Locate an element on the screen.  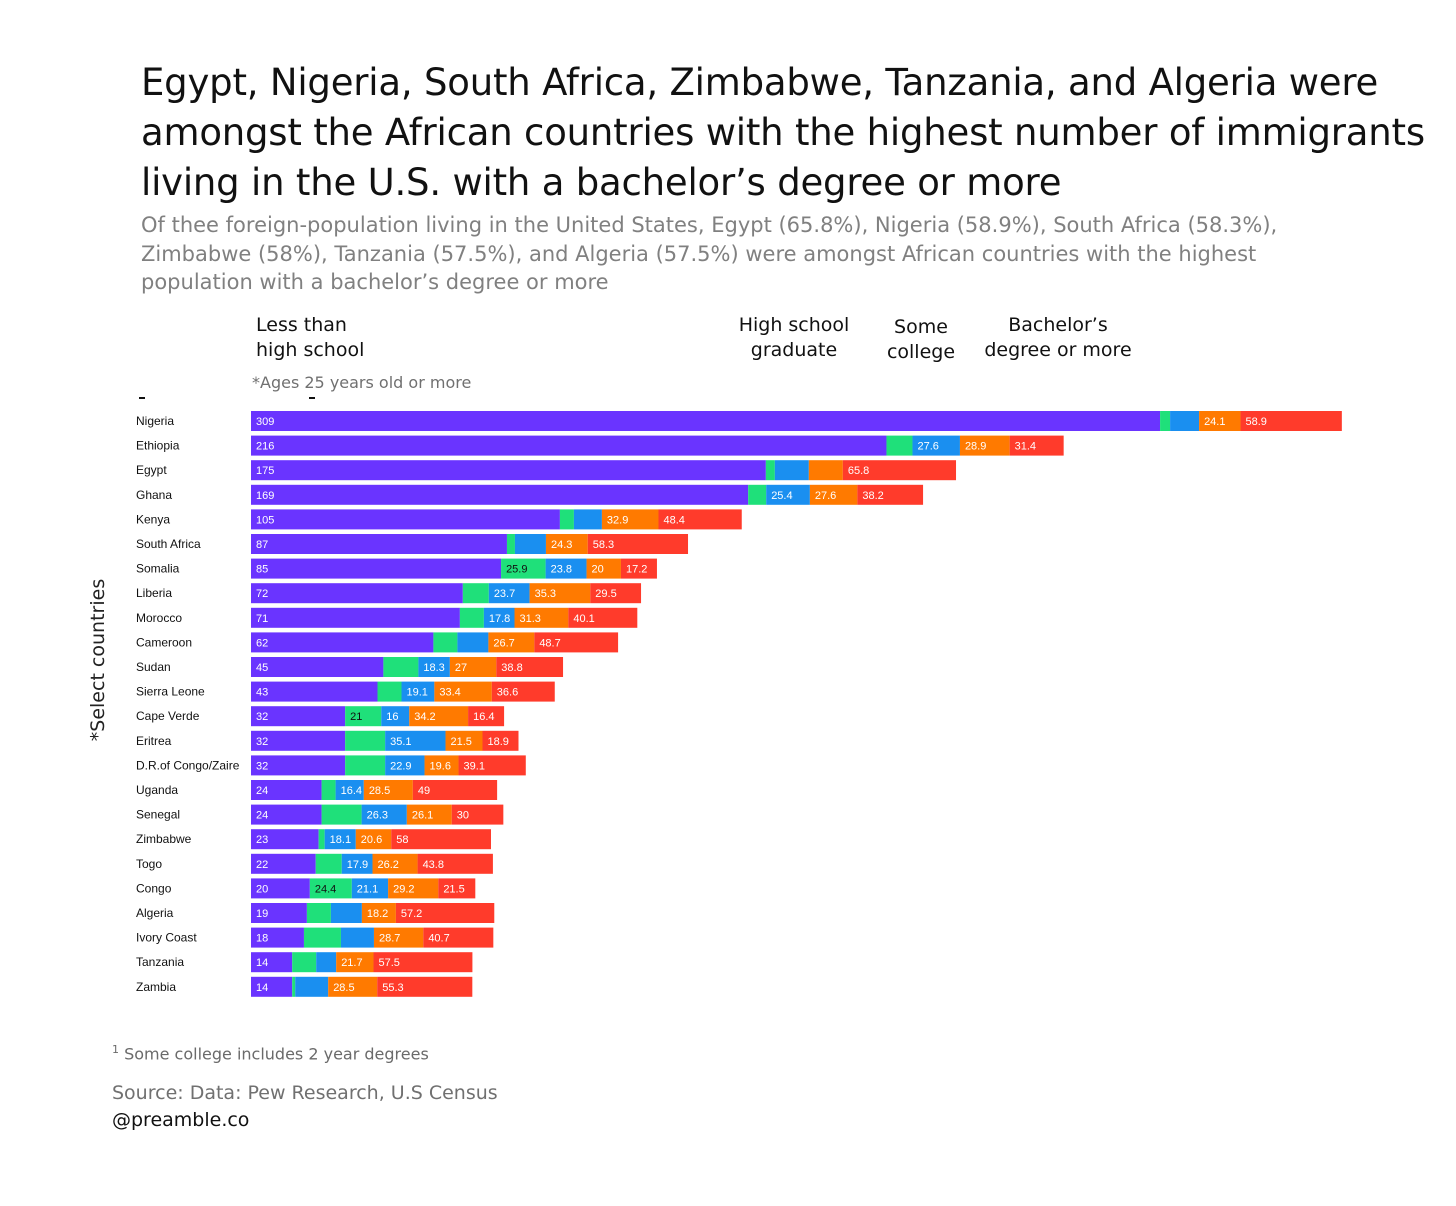
data-label: 49 is located at coordinates (424, 791).